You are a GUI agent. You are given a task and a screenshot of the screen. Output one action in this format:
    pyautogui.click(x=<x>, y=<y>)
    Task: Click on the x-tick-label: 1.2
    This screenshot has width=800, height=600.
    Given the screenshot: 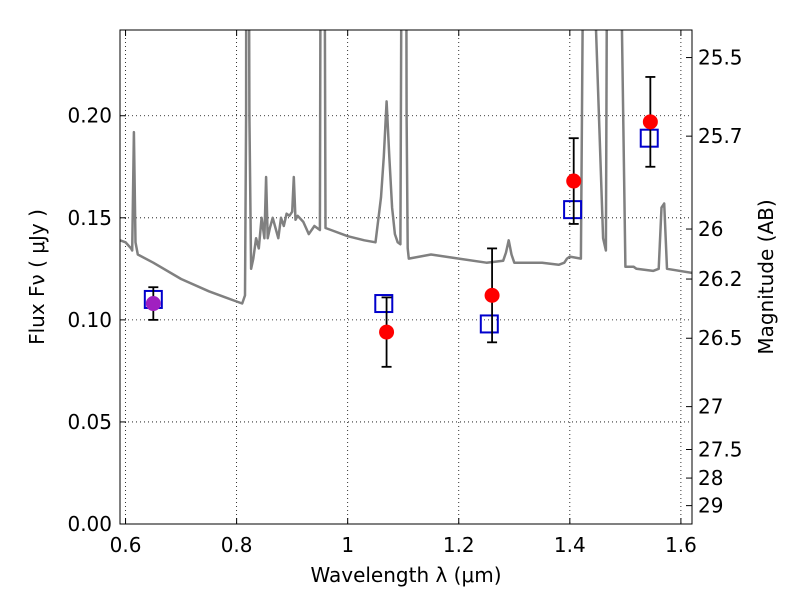 What is the action you would take?
    pyautogui.click(x=459, y=545)
    